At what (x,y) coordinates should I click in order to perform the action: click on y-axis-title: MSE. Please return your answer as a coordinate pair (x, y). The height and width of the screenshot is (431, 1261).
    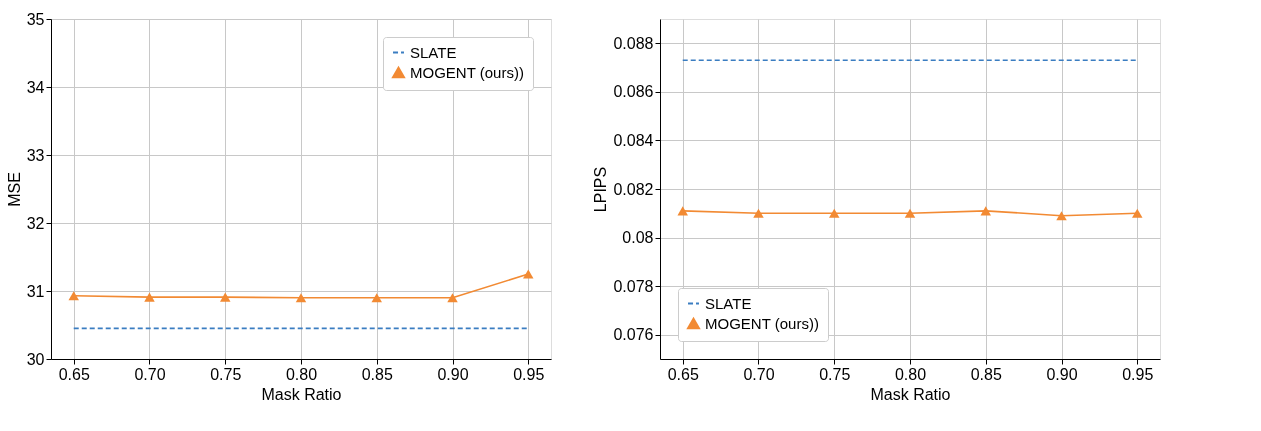
    Looking at the image, I should click on (14, 189).